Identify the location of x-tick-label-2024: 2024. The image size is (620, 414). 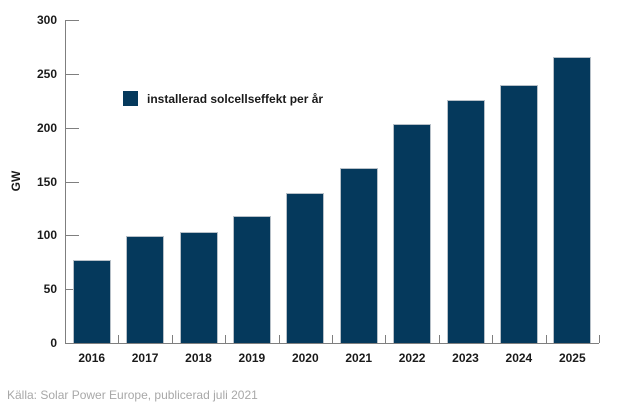
(519, 358).